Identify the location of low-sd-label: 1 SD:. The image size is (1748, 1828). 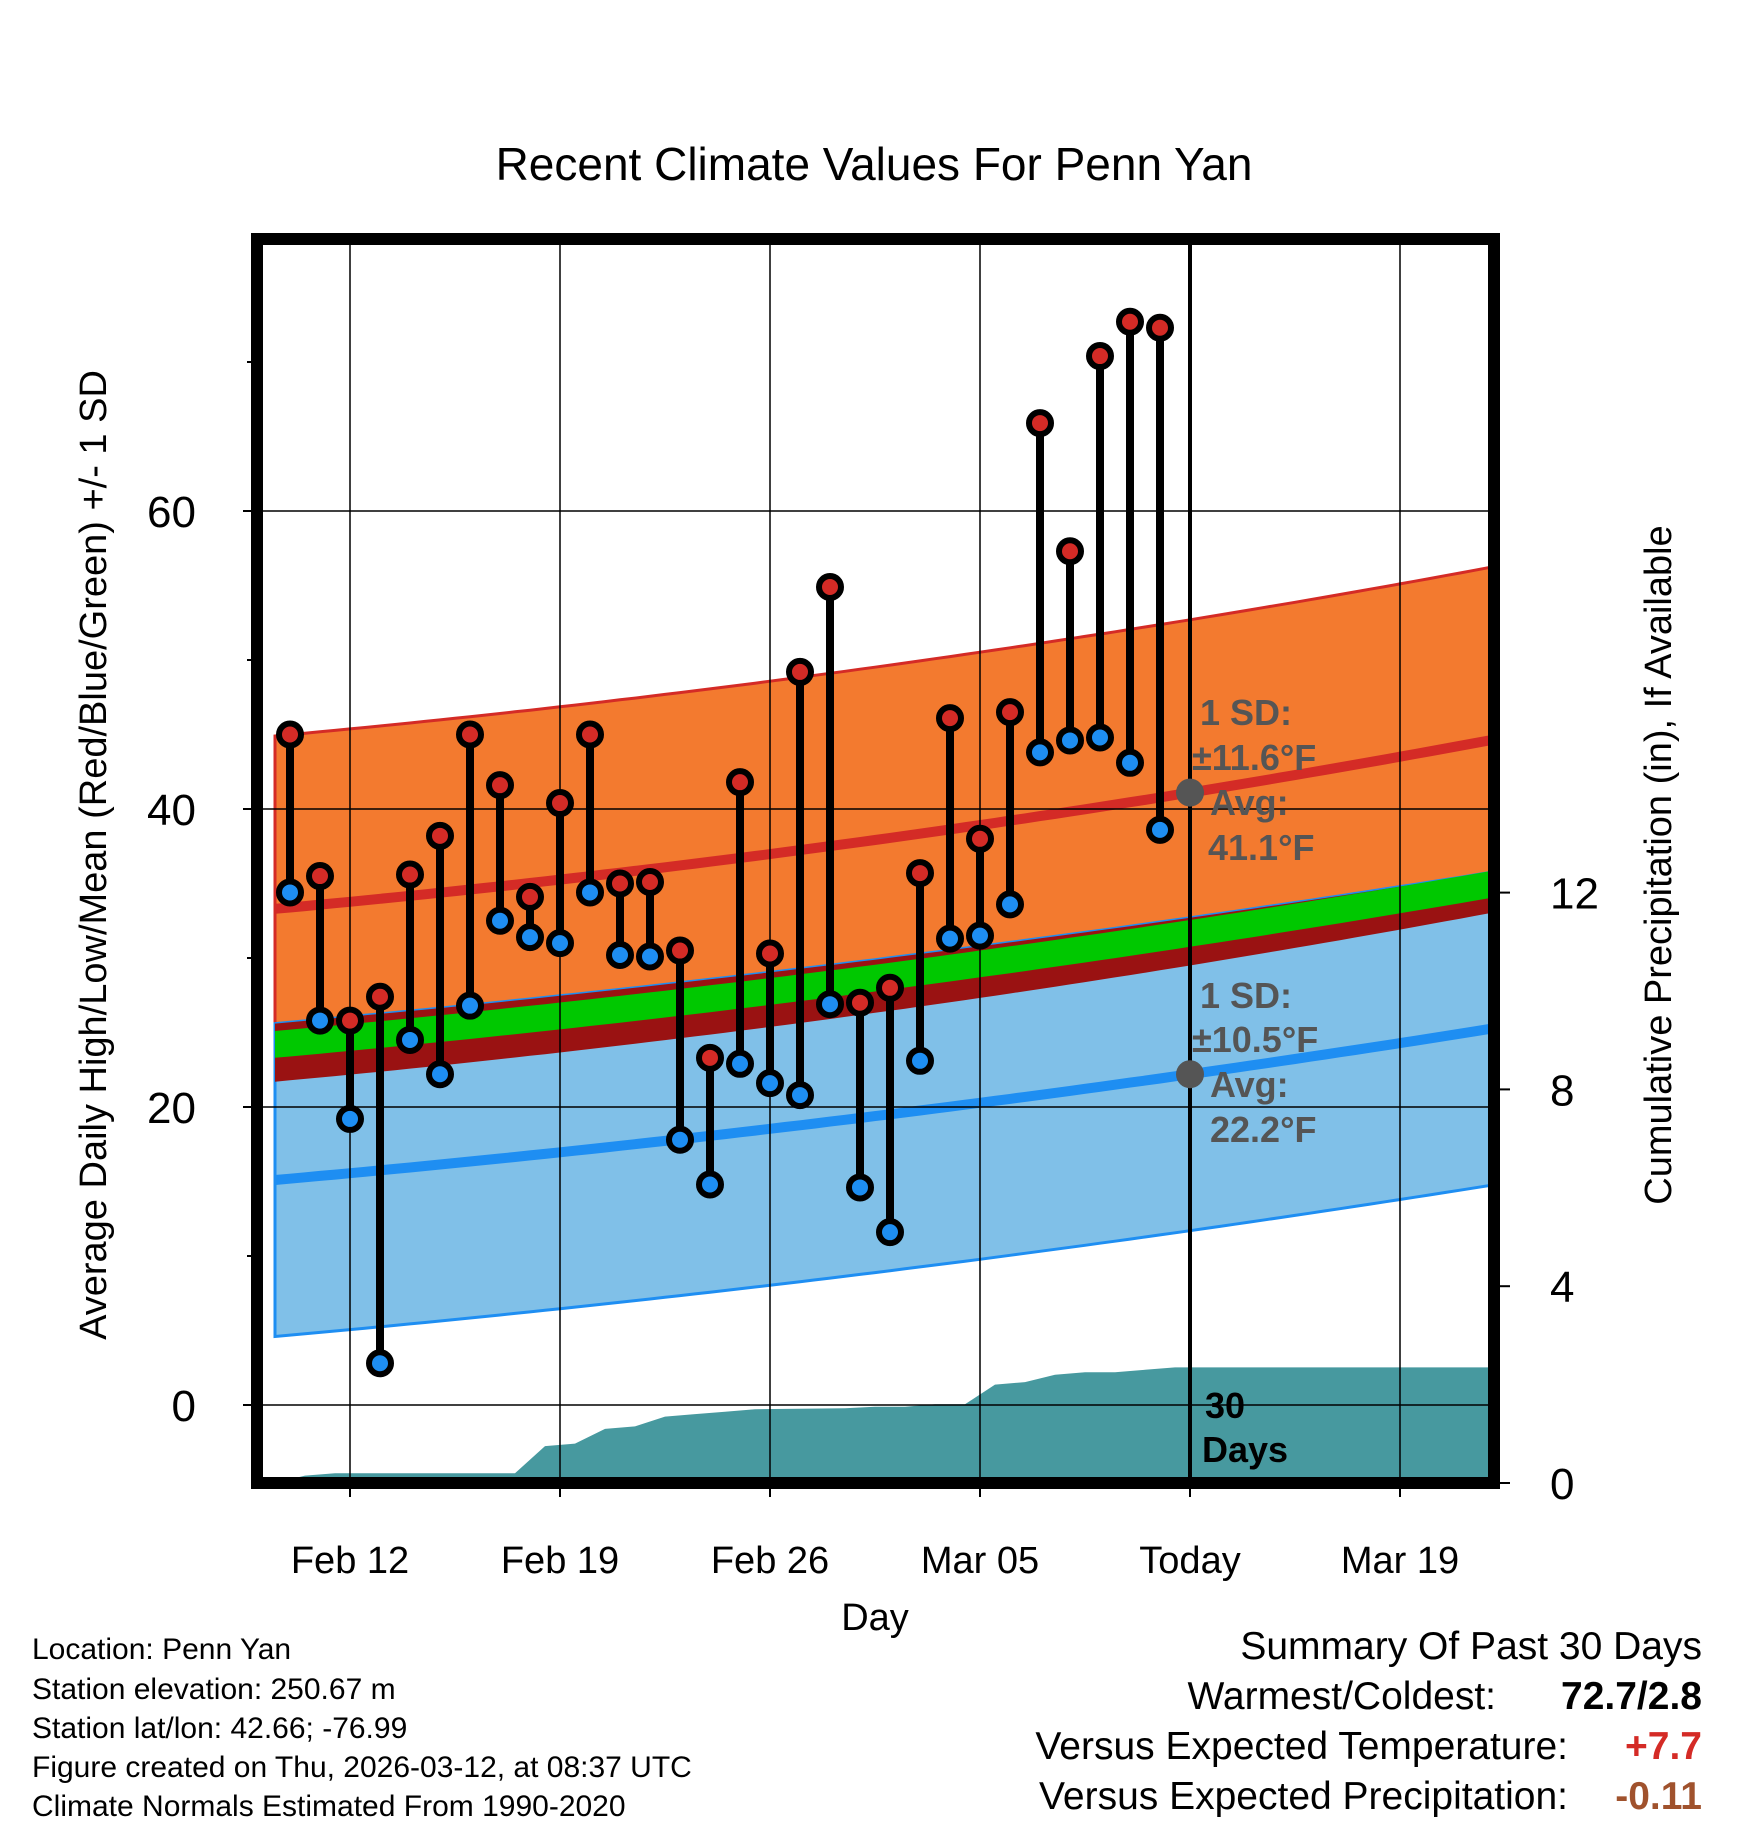
(1246, 995).